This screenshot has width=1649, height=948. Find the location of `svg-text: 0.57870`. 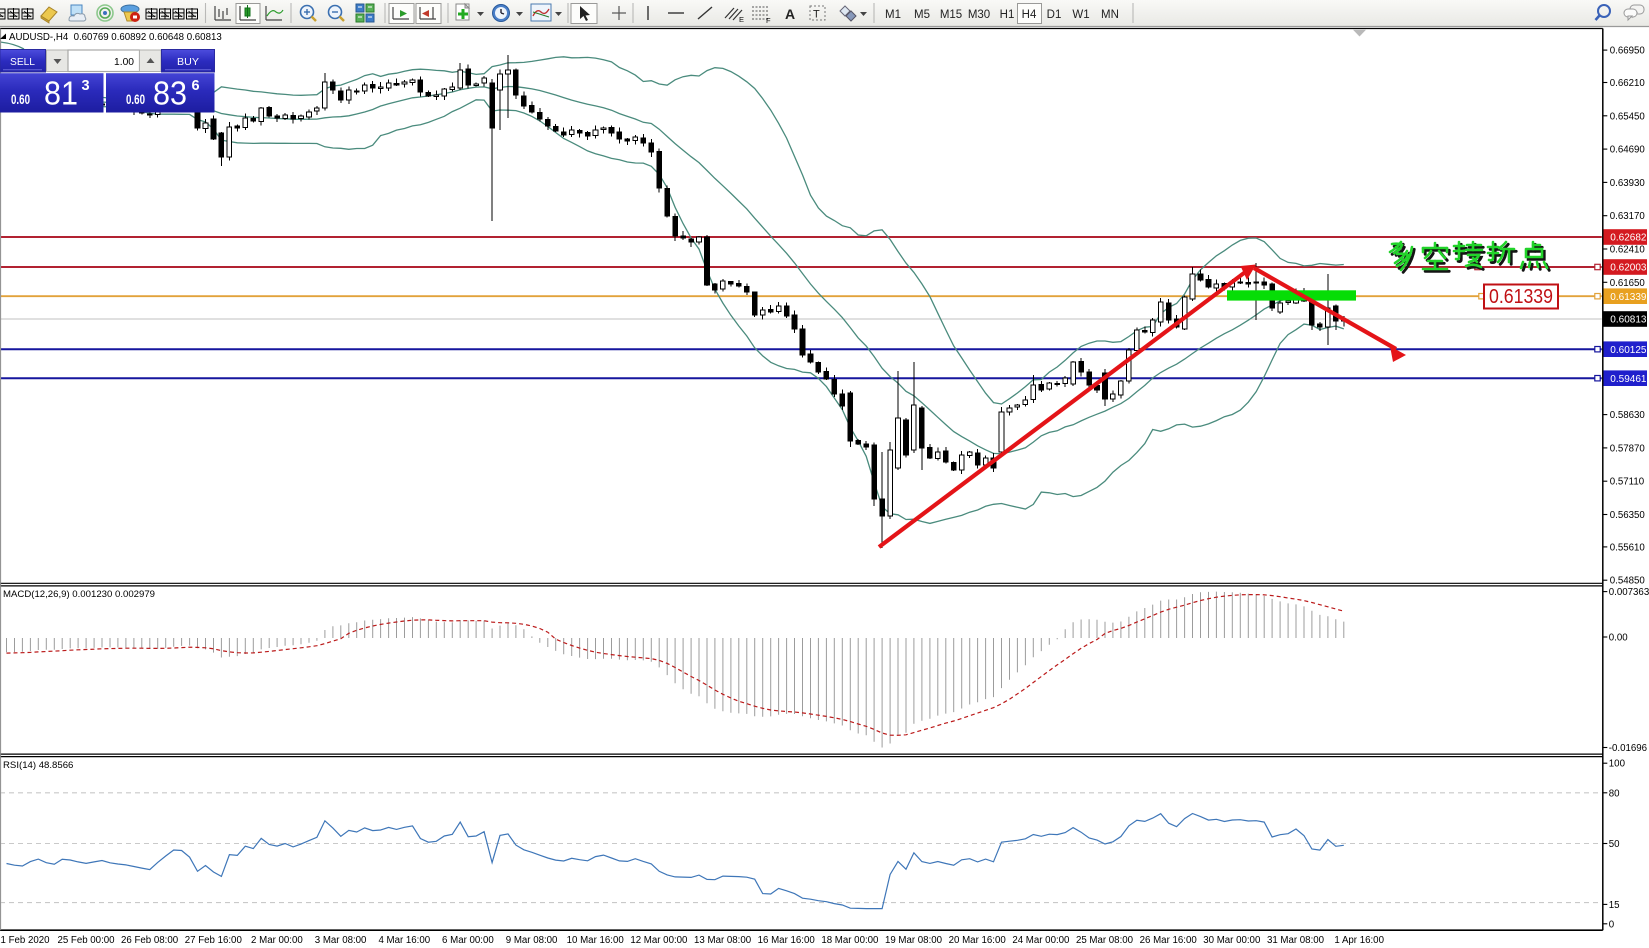

svg-text: 0.57870 is located at coordinates (1628, 448).